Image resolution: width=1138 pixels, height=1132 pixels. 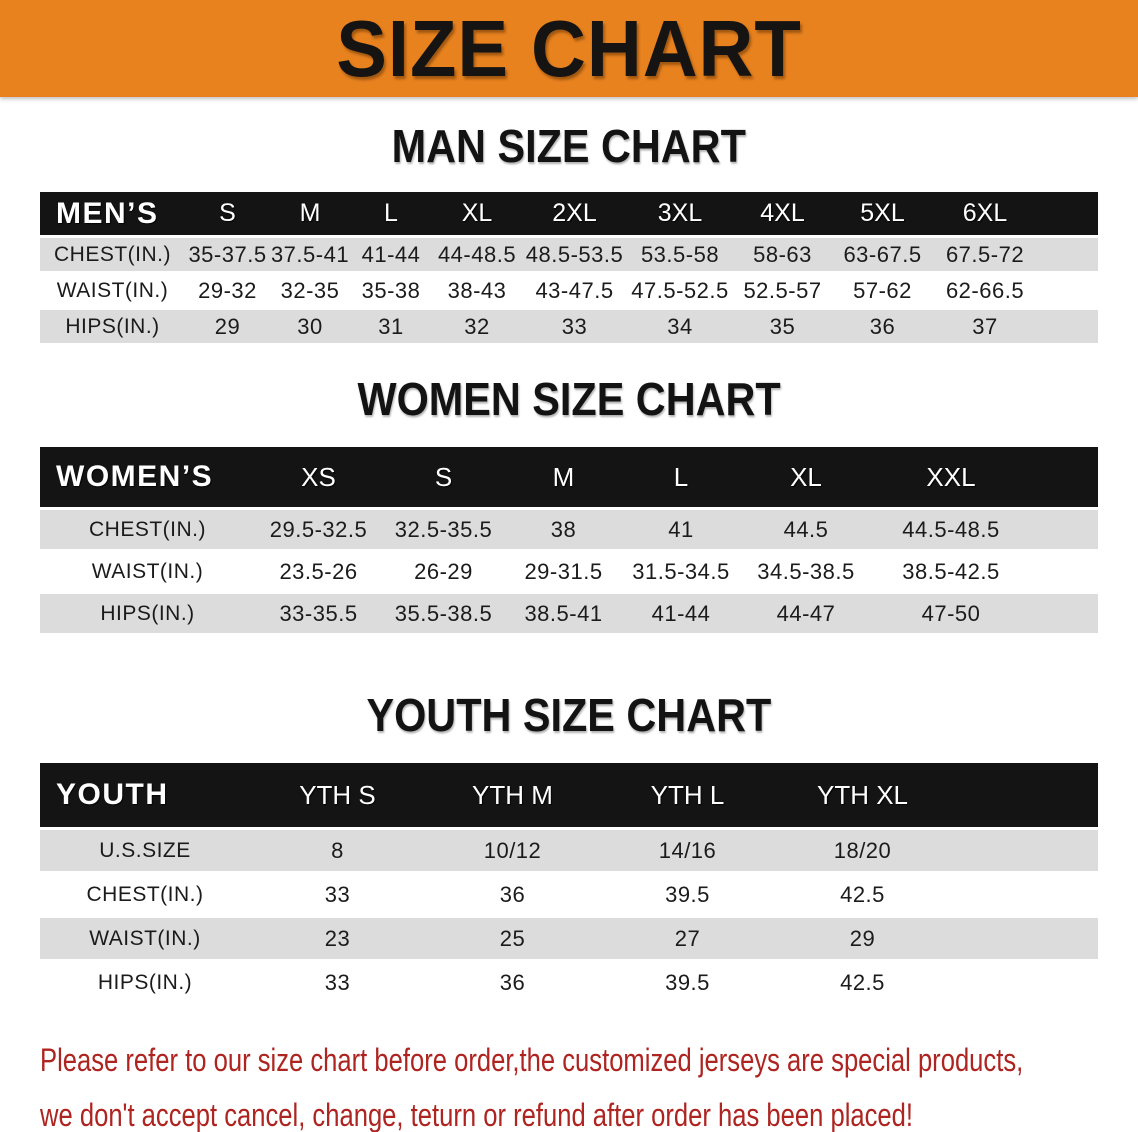 What do you see at coordinates (391, 326) in the screenshot?
I see `size-value-cell: 31` at bounding box center [391, 326].